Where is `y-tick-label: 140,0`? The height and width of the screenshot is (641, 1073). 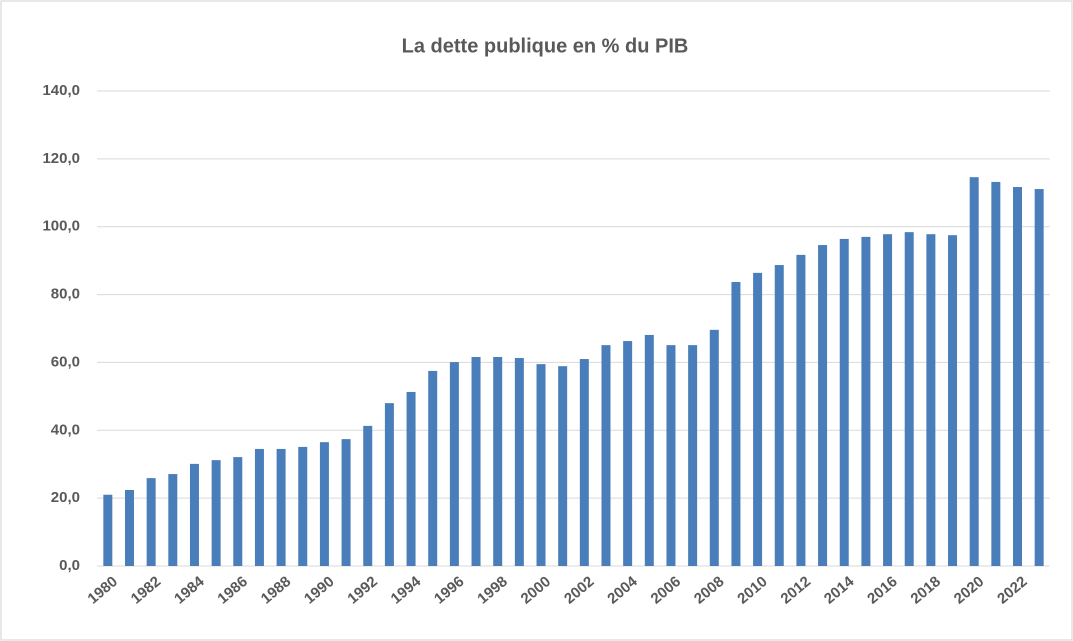 y-tick-label: 140,0 is located at coordinates (61, 90).